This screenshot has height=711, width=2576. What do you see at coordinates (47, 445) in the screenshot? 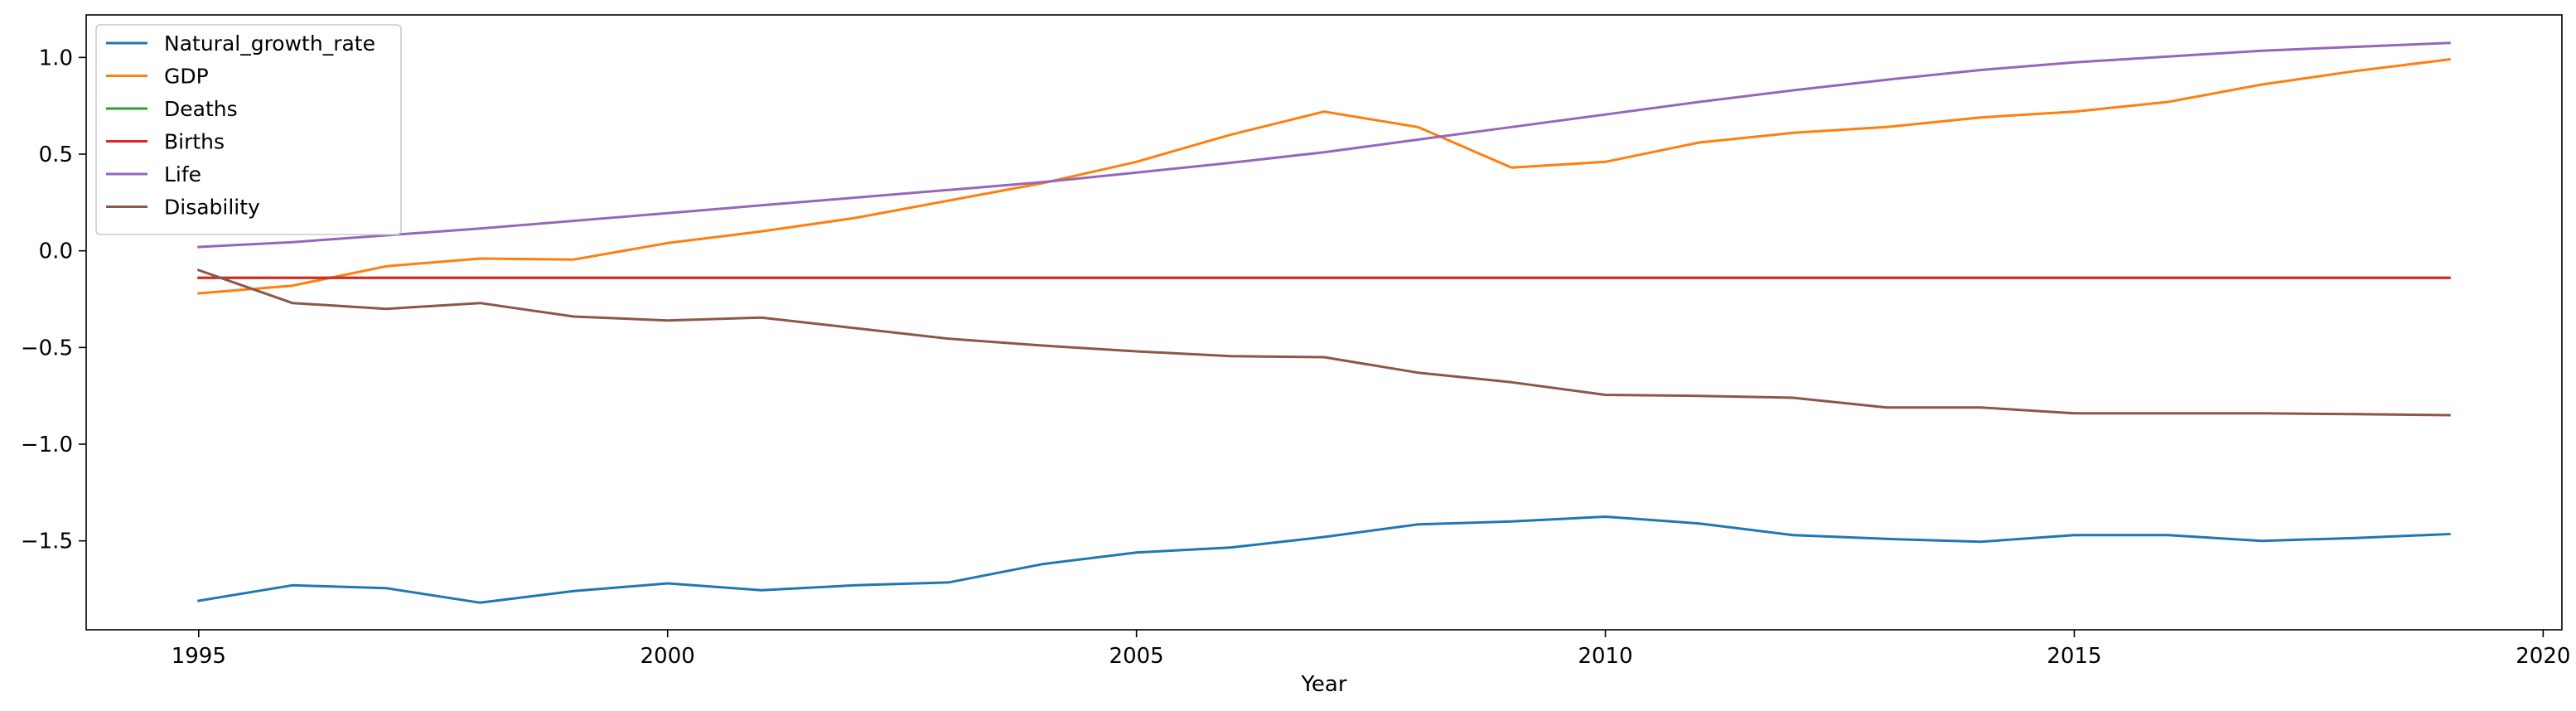
I see `y-tick-label: −1.0` at bounding box center [47, 445].